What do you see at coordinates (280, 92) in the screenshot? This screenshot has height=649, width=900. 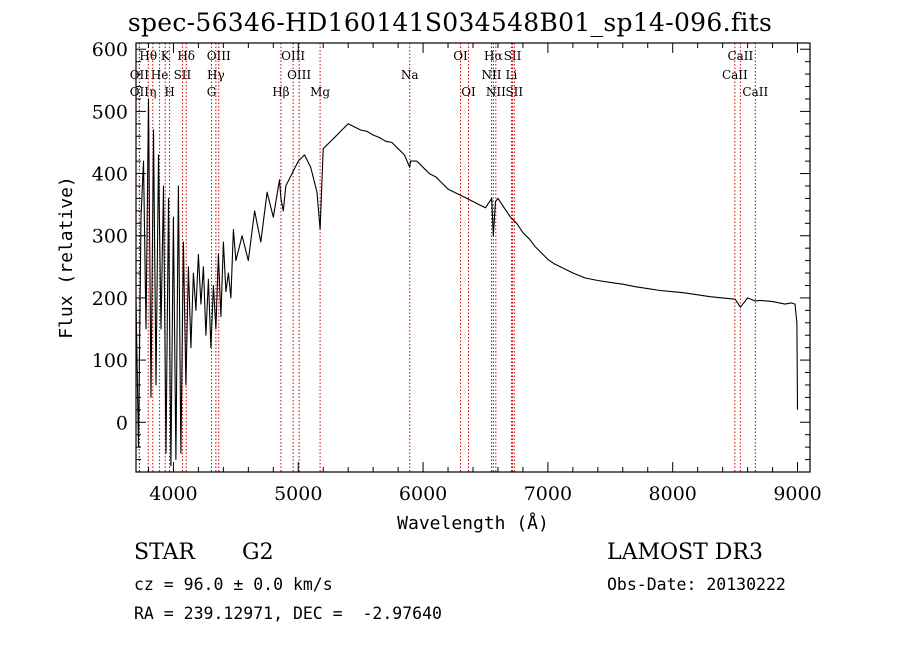 I see `line-marker-label: Hβ` at bounding box center [280, 92].